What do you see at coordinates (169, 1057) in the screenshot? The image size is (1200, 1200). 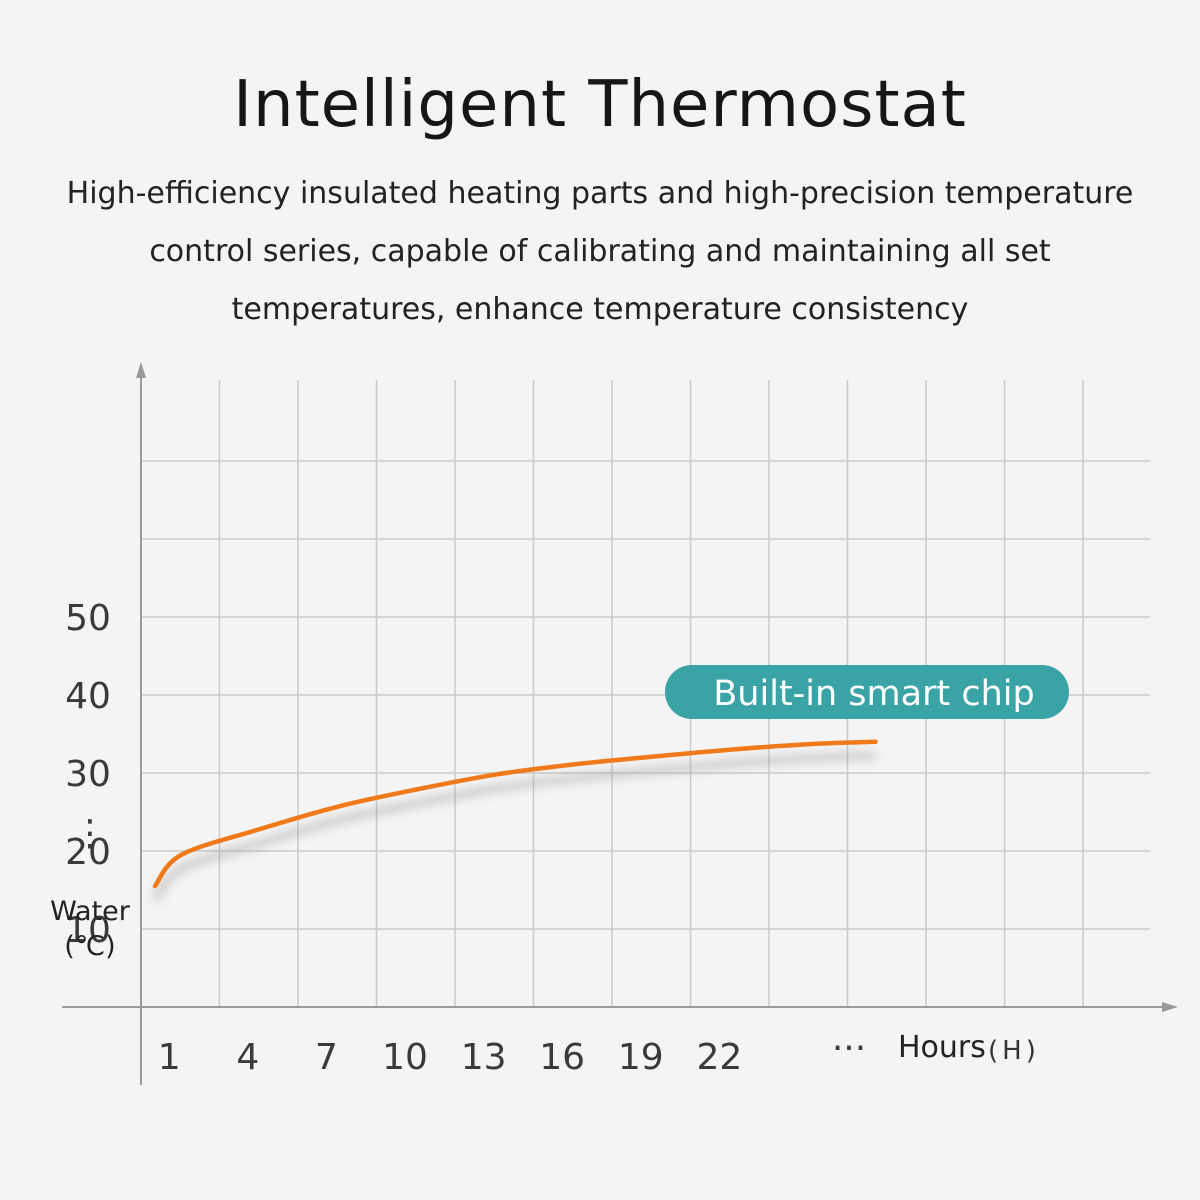 I see `x-tick-label: 1` at bounding box center [169, 1057].